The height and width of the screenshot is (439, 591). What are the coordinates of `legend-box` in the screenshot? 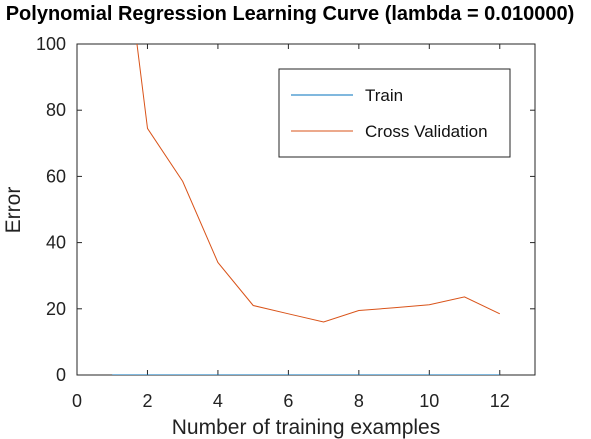 It's located at (394, 113).